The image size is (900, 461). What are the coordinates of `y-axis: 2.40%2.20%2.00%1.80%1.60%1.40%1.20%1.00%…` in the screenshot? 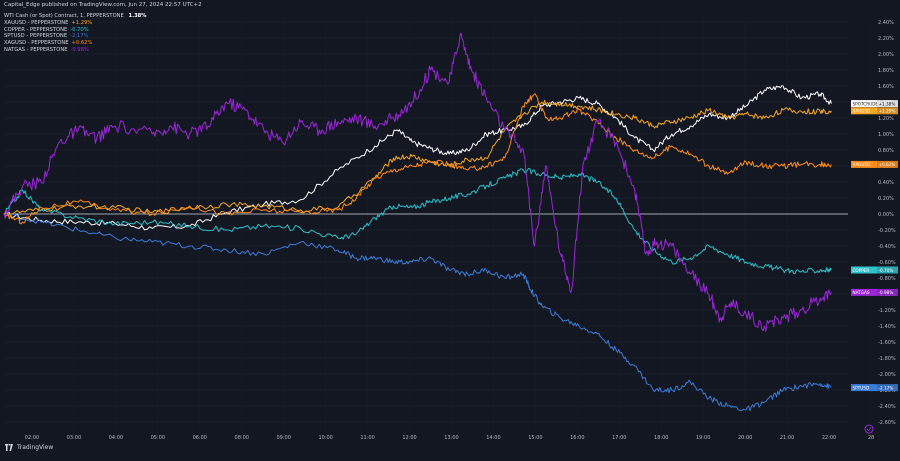 It's located at (887, 223).